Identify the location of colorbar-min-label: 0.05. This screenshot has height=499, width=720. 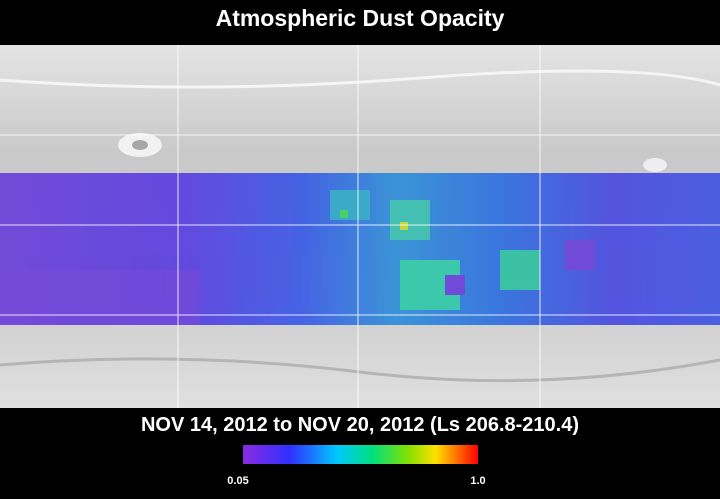
(237, 481).